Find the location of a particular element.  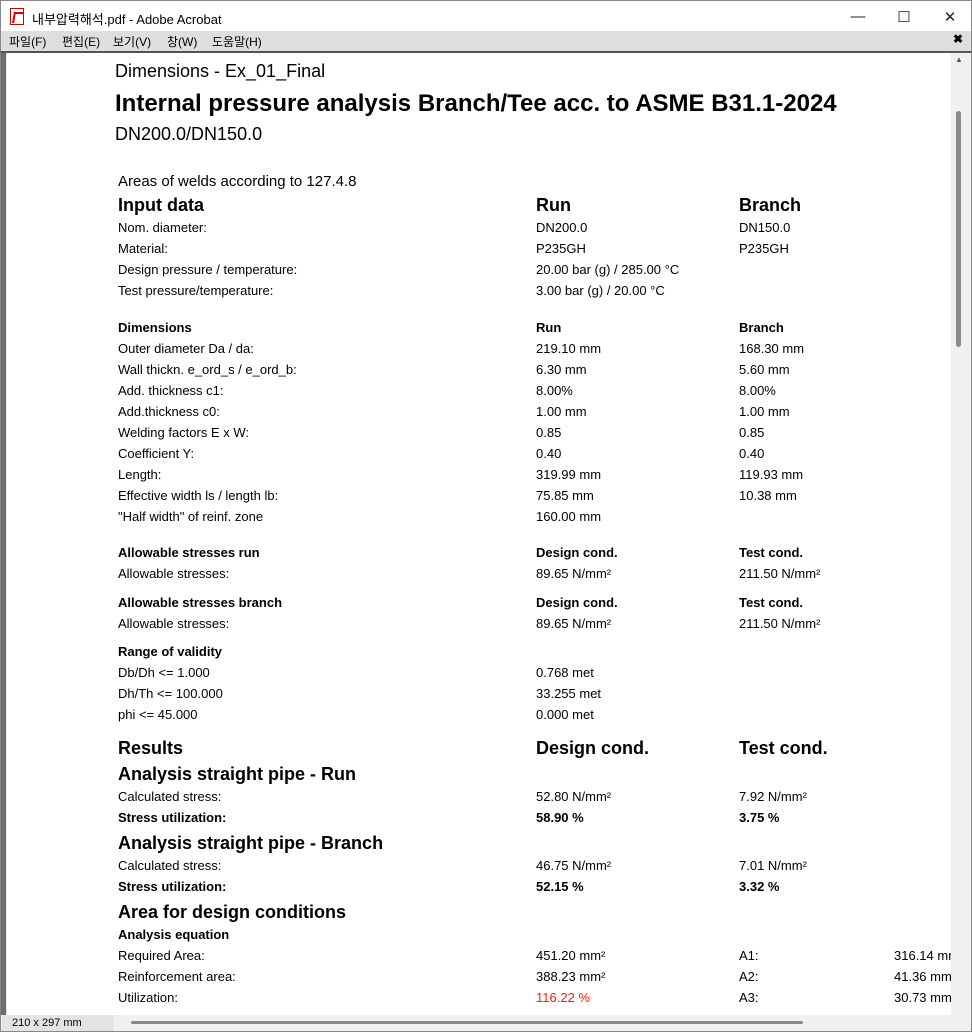

menu-view: 보기(V) is located at coordinates (132, 42).